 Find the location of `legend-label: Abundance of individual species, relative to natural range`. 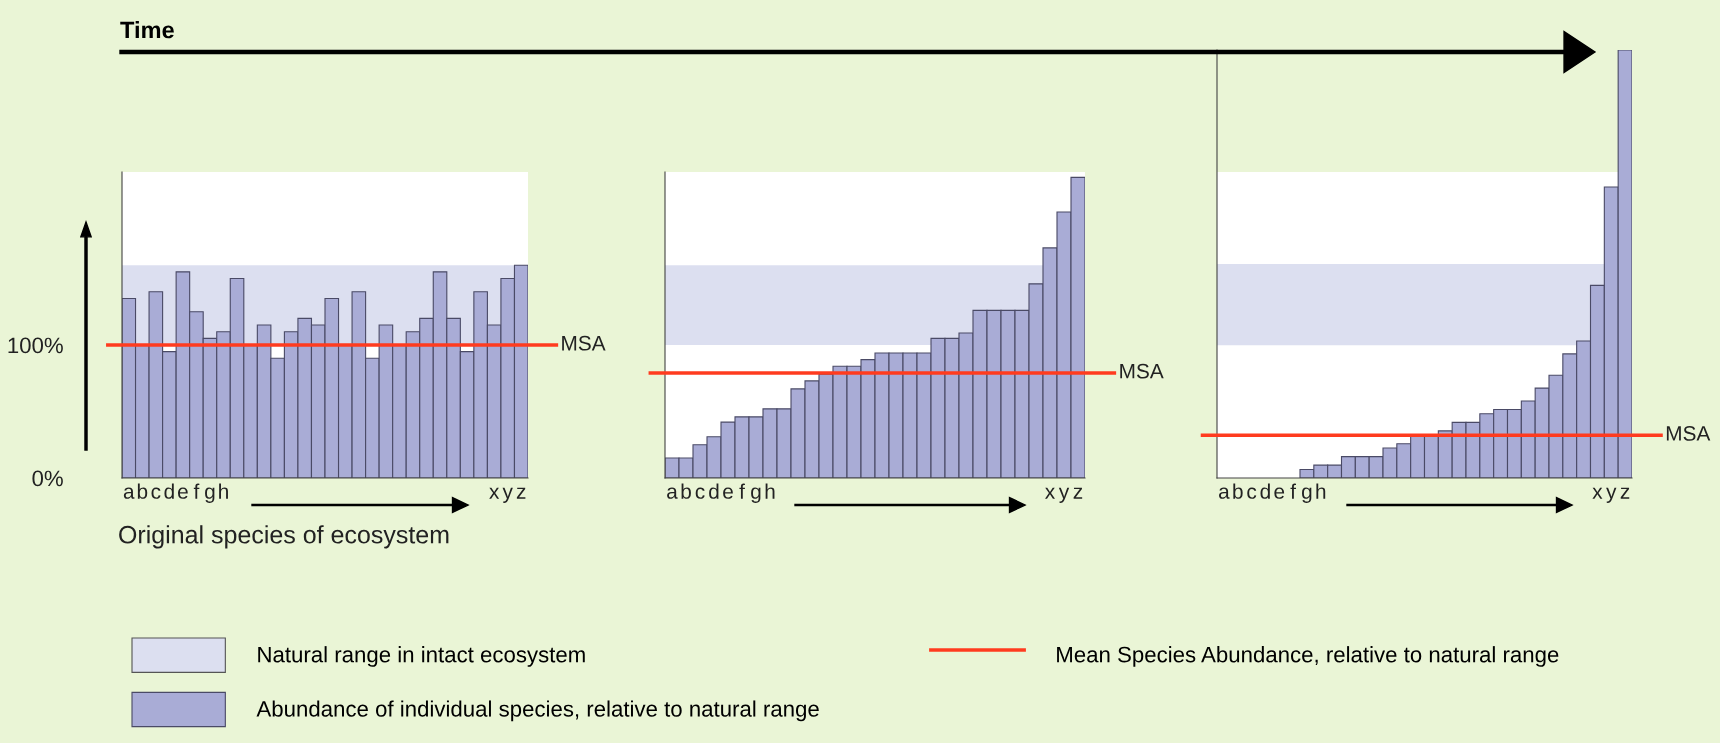

legend-label: Abundance of individual species, relative to natural range is located at coordinates (537, 711).